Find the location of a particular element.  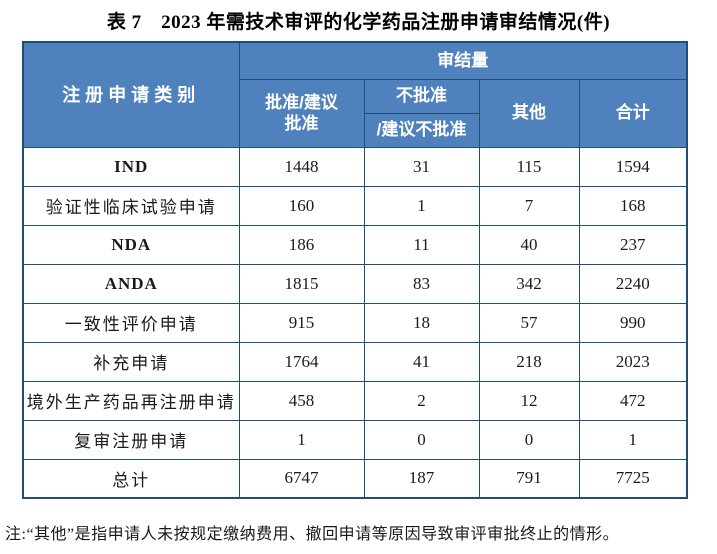

header-row-sub-1: 批准/建议批准 不批准 其他 合计 is located at coordinates (355, 113).